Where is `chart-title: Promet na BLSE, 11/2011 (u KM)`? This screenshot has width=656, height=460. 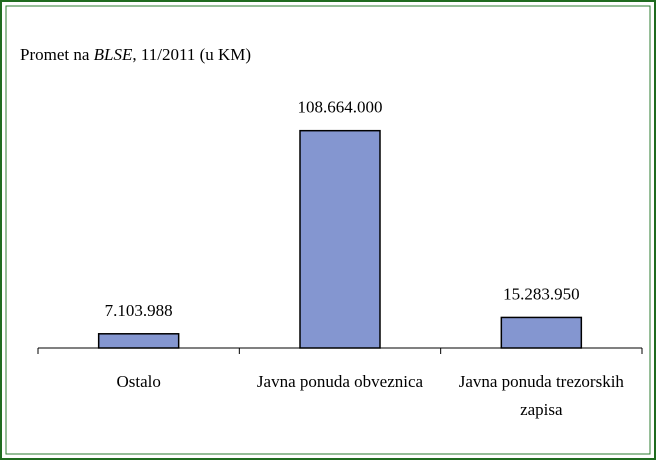
chart-title: Promet na BLSE, 11/2011 (u KM) is located at coordinates (135, 54).